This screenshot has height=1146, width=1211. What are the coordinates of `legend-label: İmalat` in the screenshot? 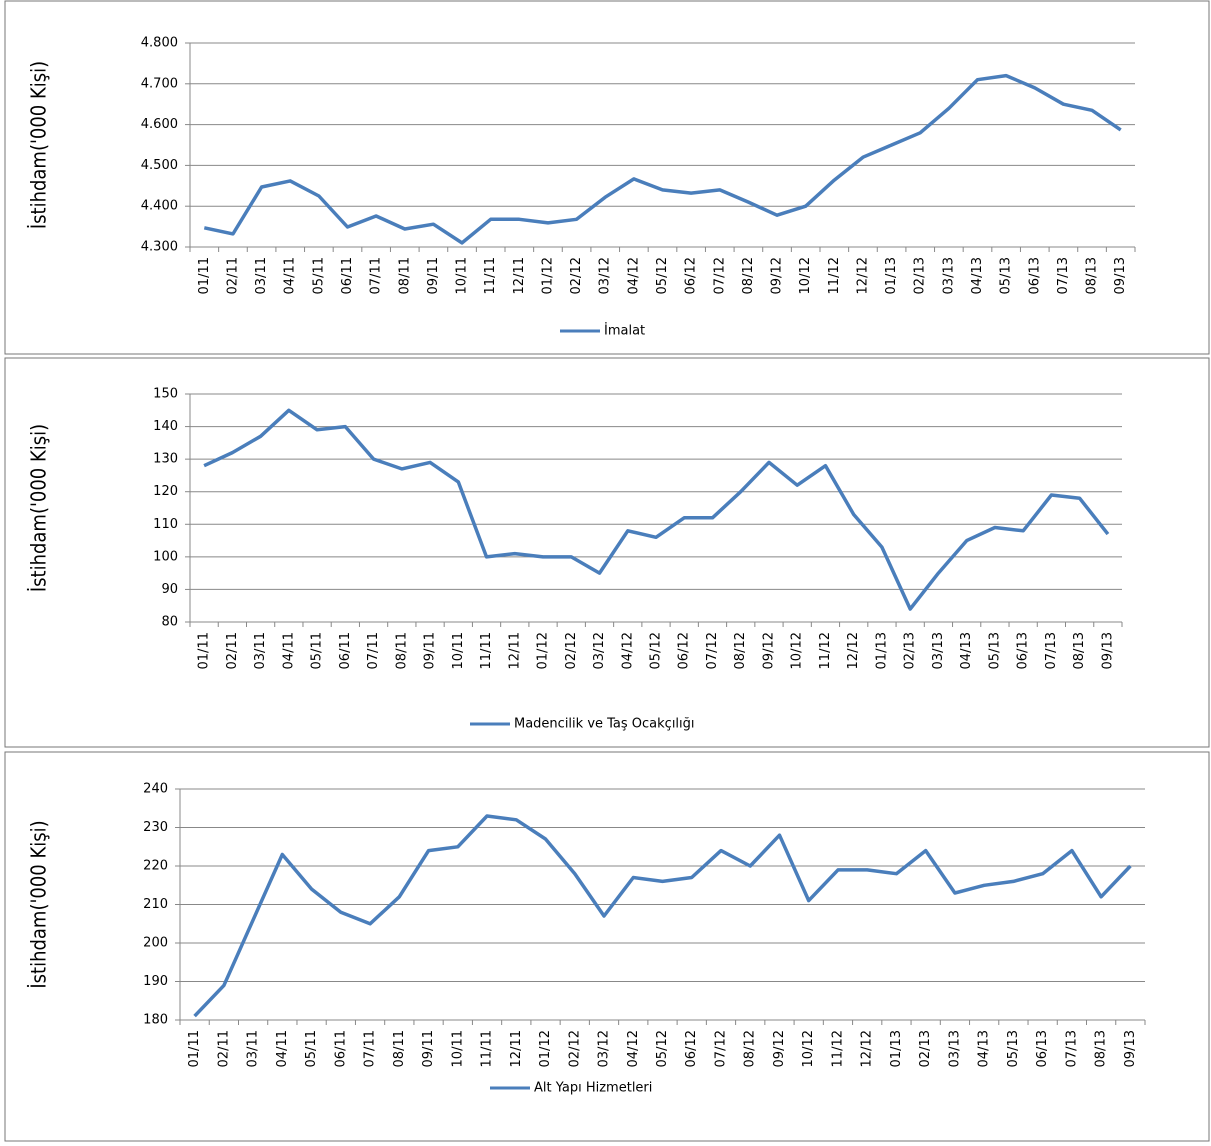 It's located at (624, 331).